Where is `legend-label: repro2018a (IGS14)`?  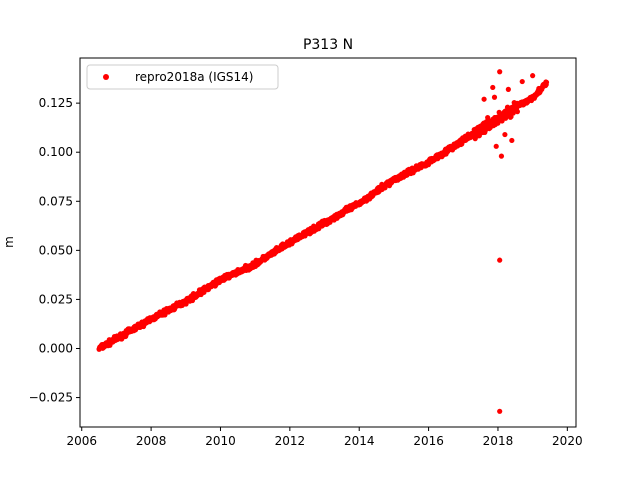 legend-label: repro2018a (IGS14) is located at coordinates (194, 77).